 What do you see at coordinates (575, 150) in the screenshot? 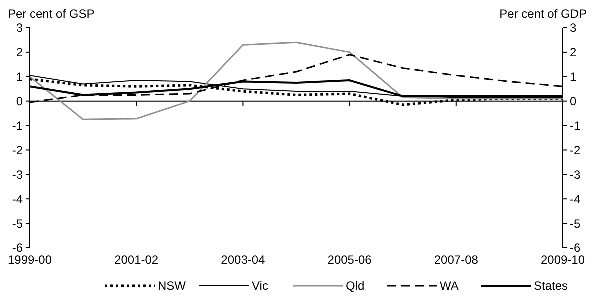
I see `y2-tick-label: -2` at bounding box center [575, 150].